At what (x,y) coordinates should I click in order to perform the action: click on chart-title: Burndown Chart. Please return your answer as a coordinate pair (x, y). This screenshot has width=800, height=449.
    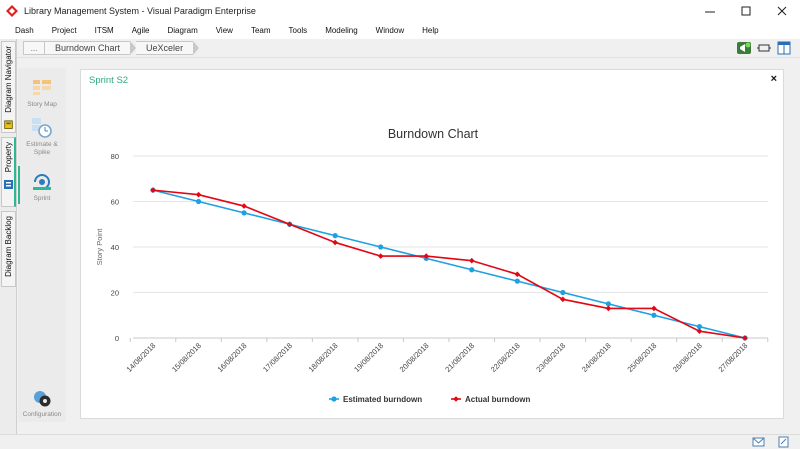
    Looking at the image, I should click on (433, 134).